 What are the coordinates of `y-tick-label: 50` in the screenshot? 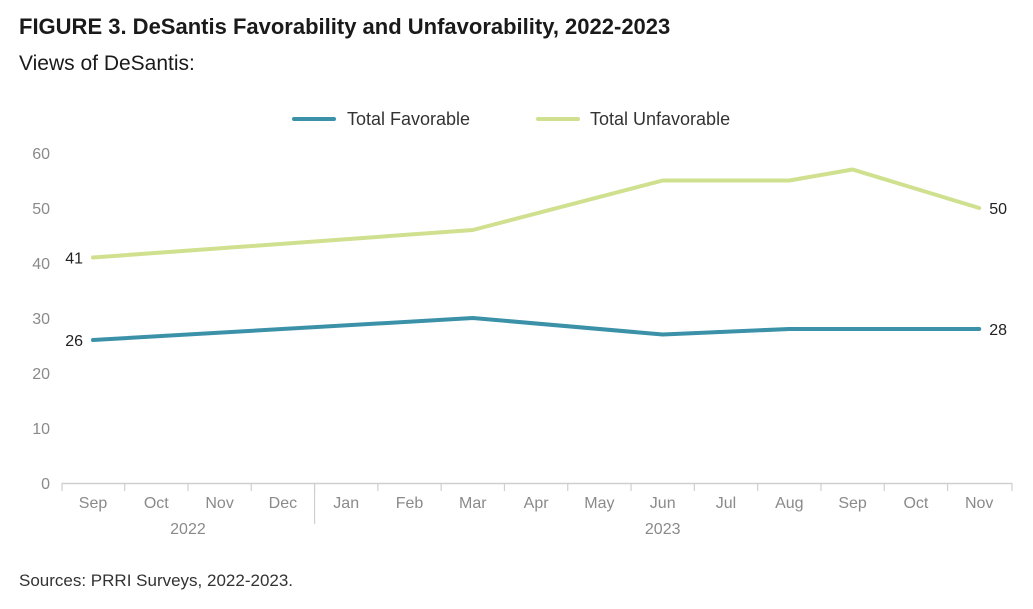 It's located at (41, 209).